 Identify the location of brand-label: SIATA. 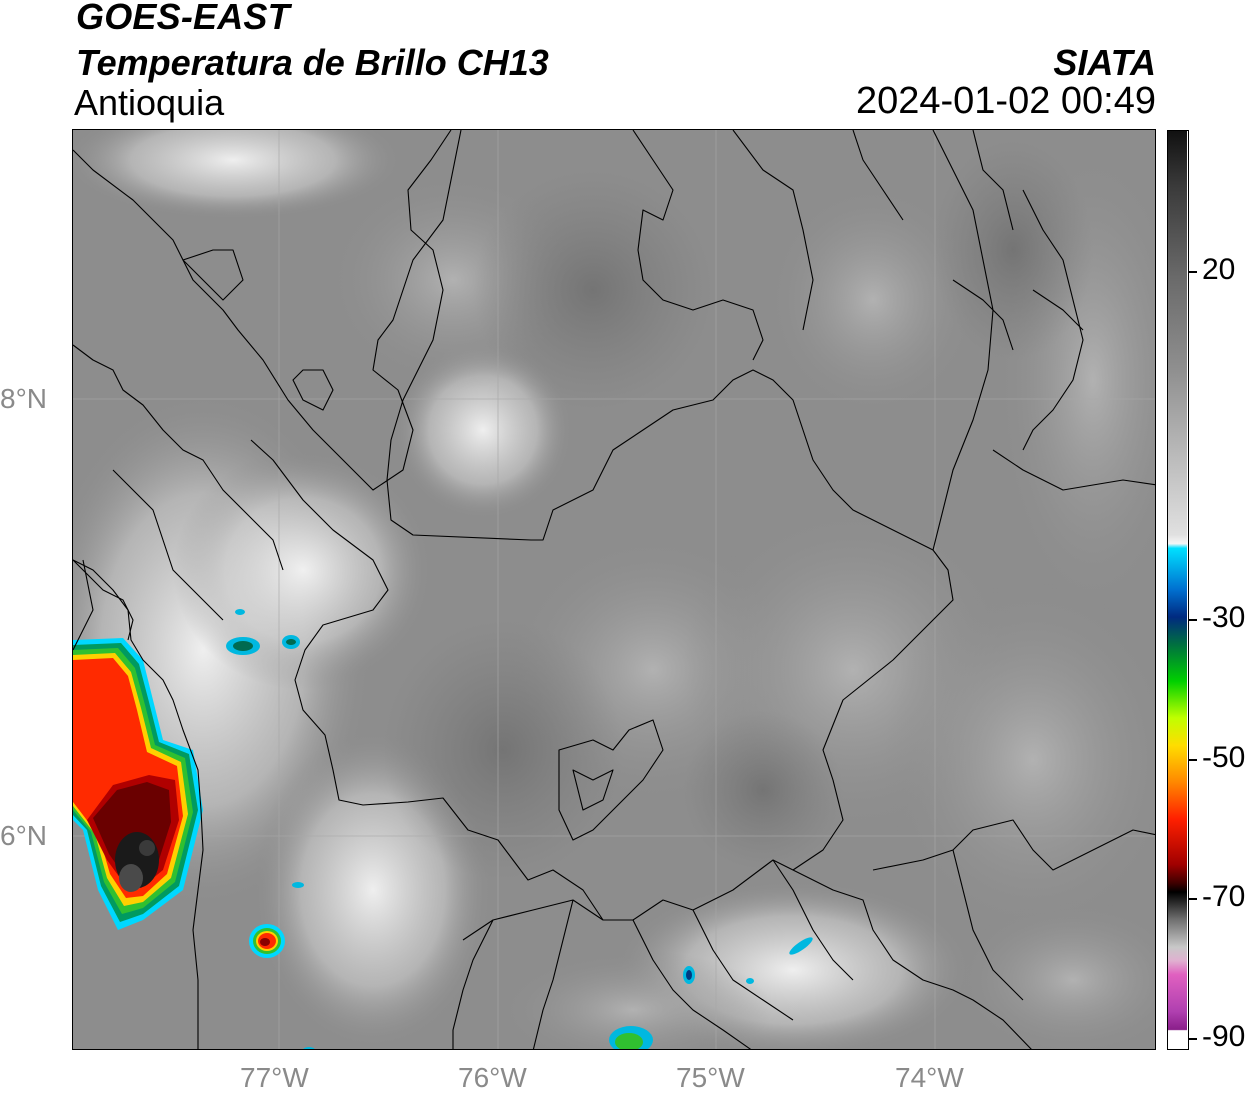
(1104, 62).